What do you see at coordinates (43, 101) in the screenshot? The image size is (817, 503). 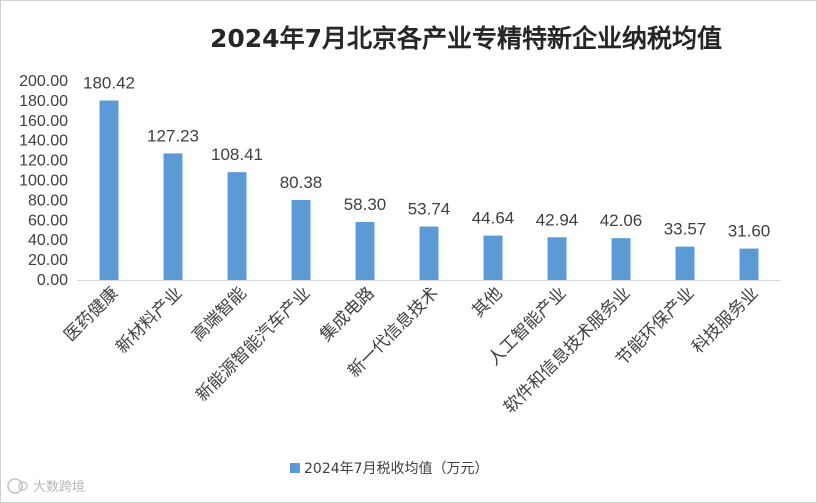 I see `y-tick-label: 180.00` at bounding box center [43, 101].